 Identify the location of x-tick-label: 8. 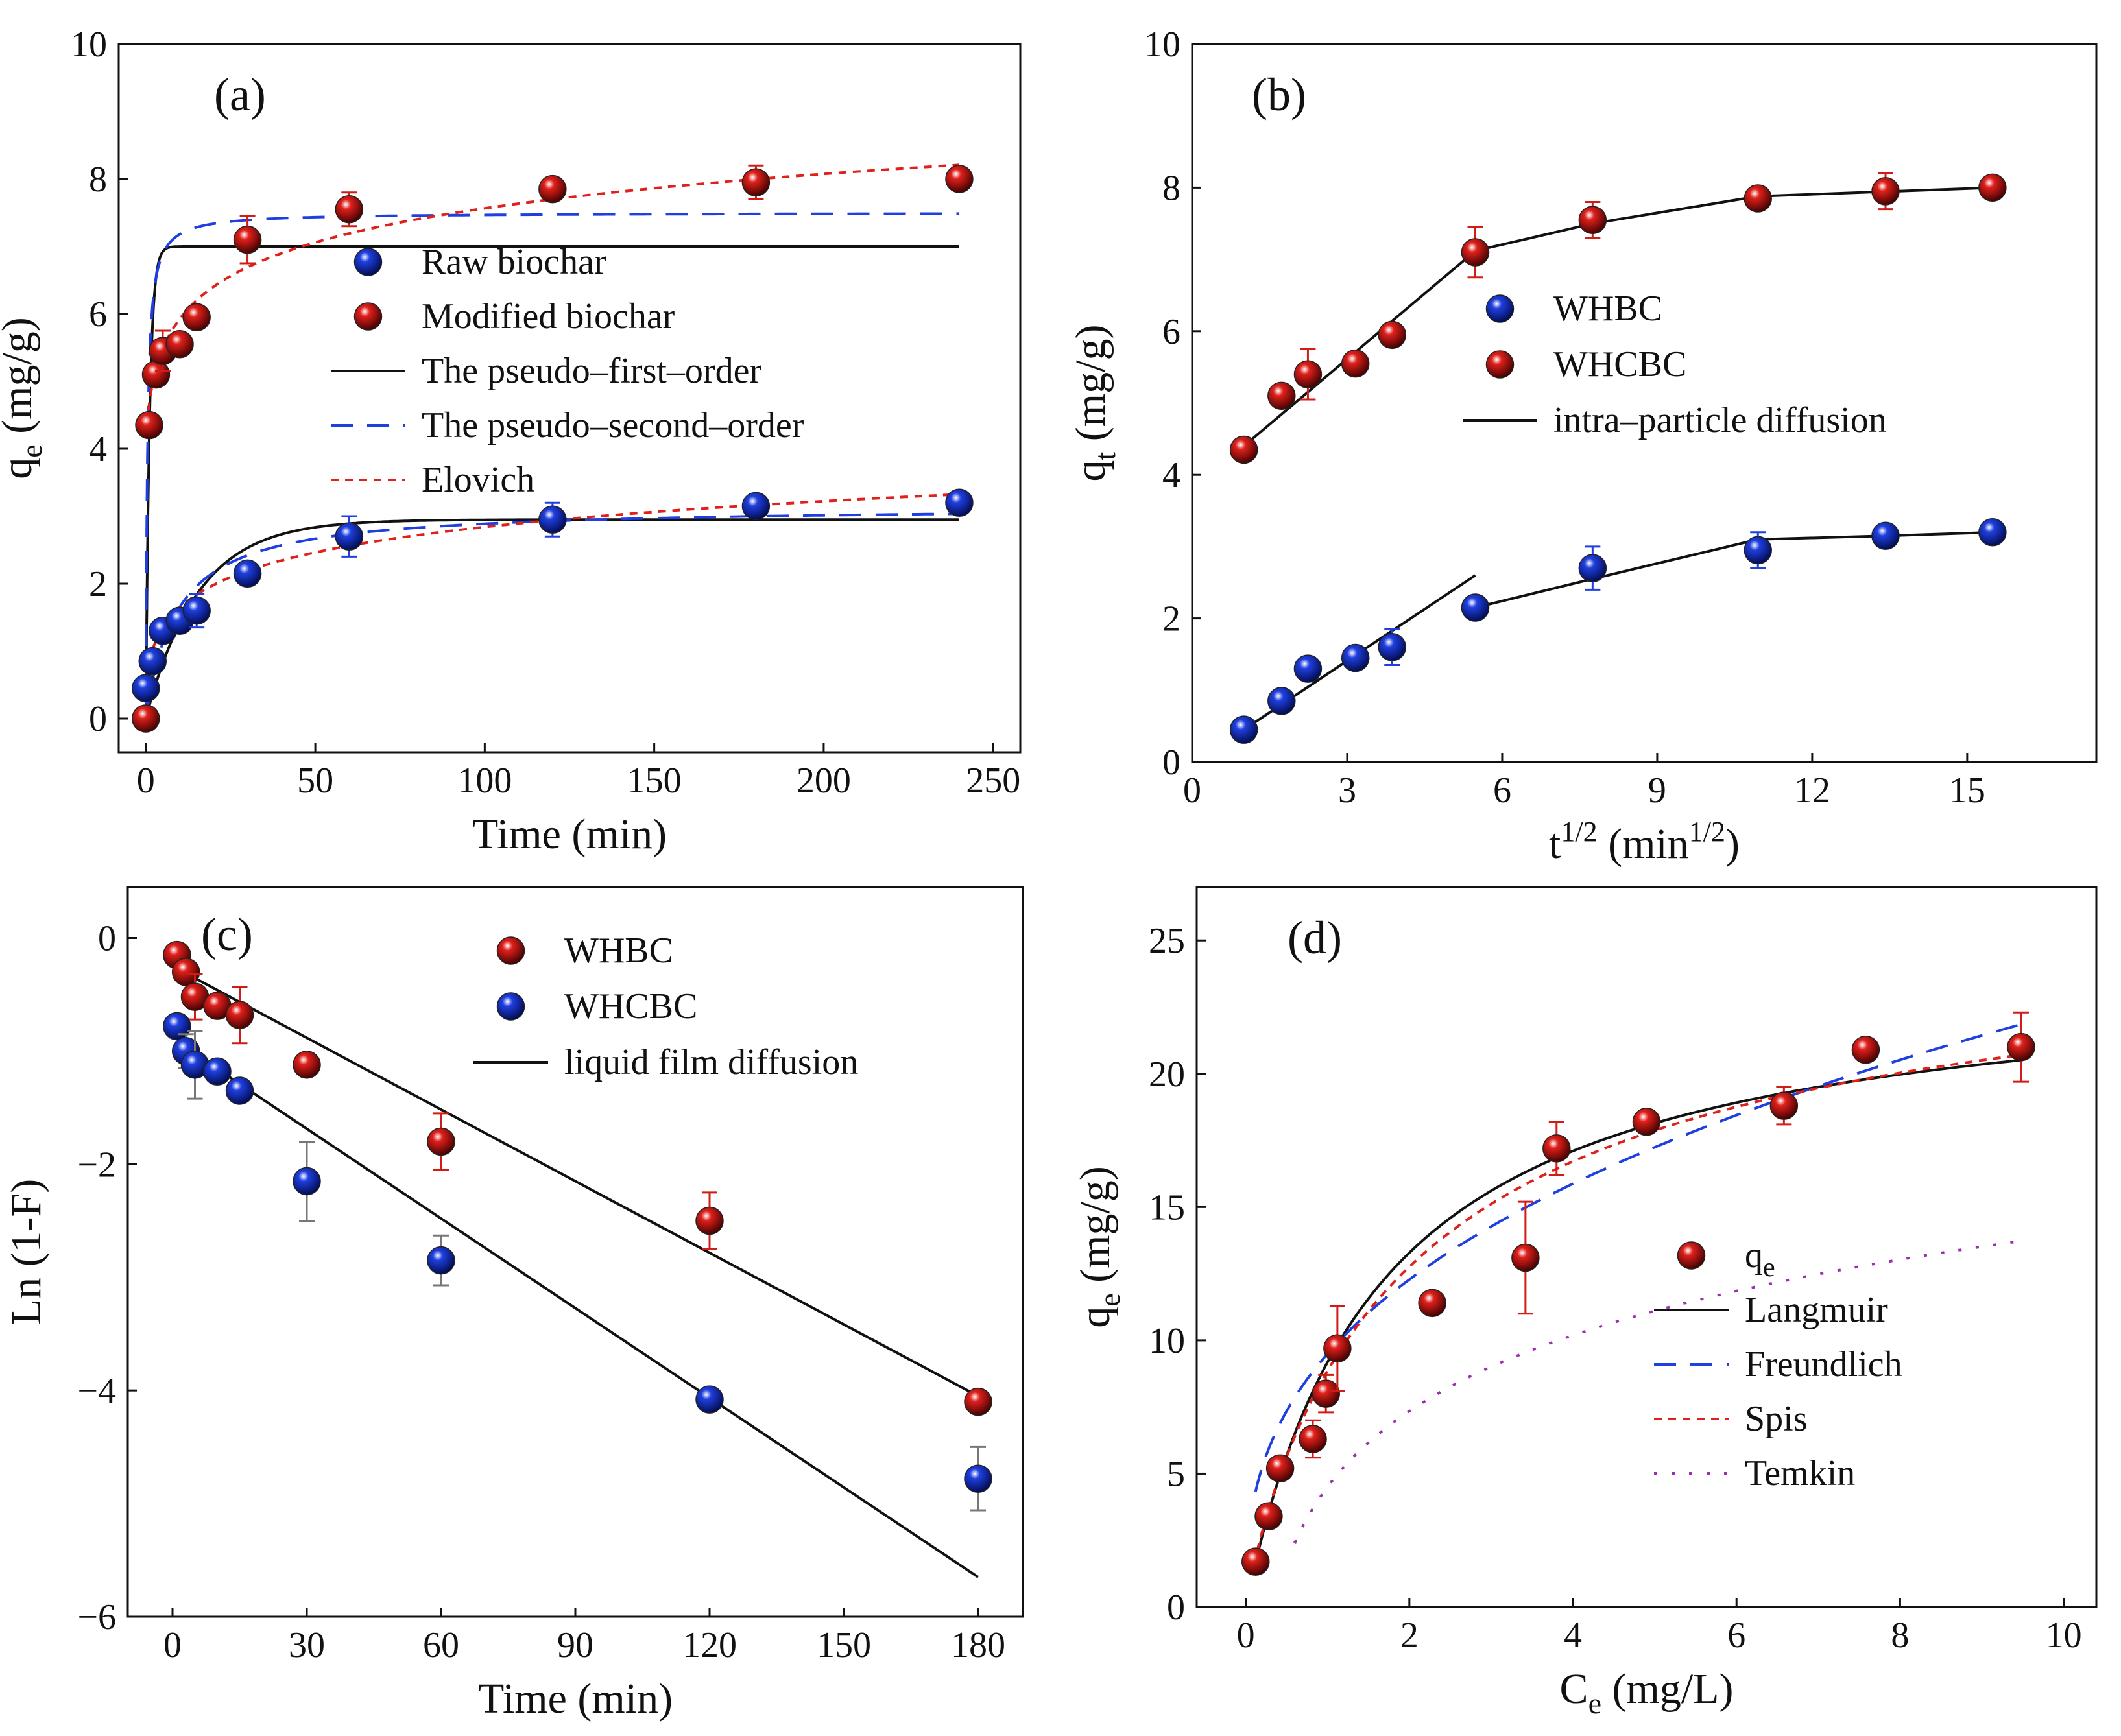
(1900, 1635).